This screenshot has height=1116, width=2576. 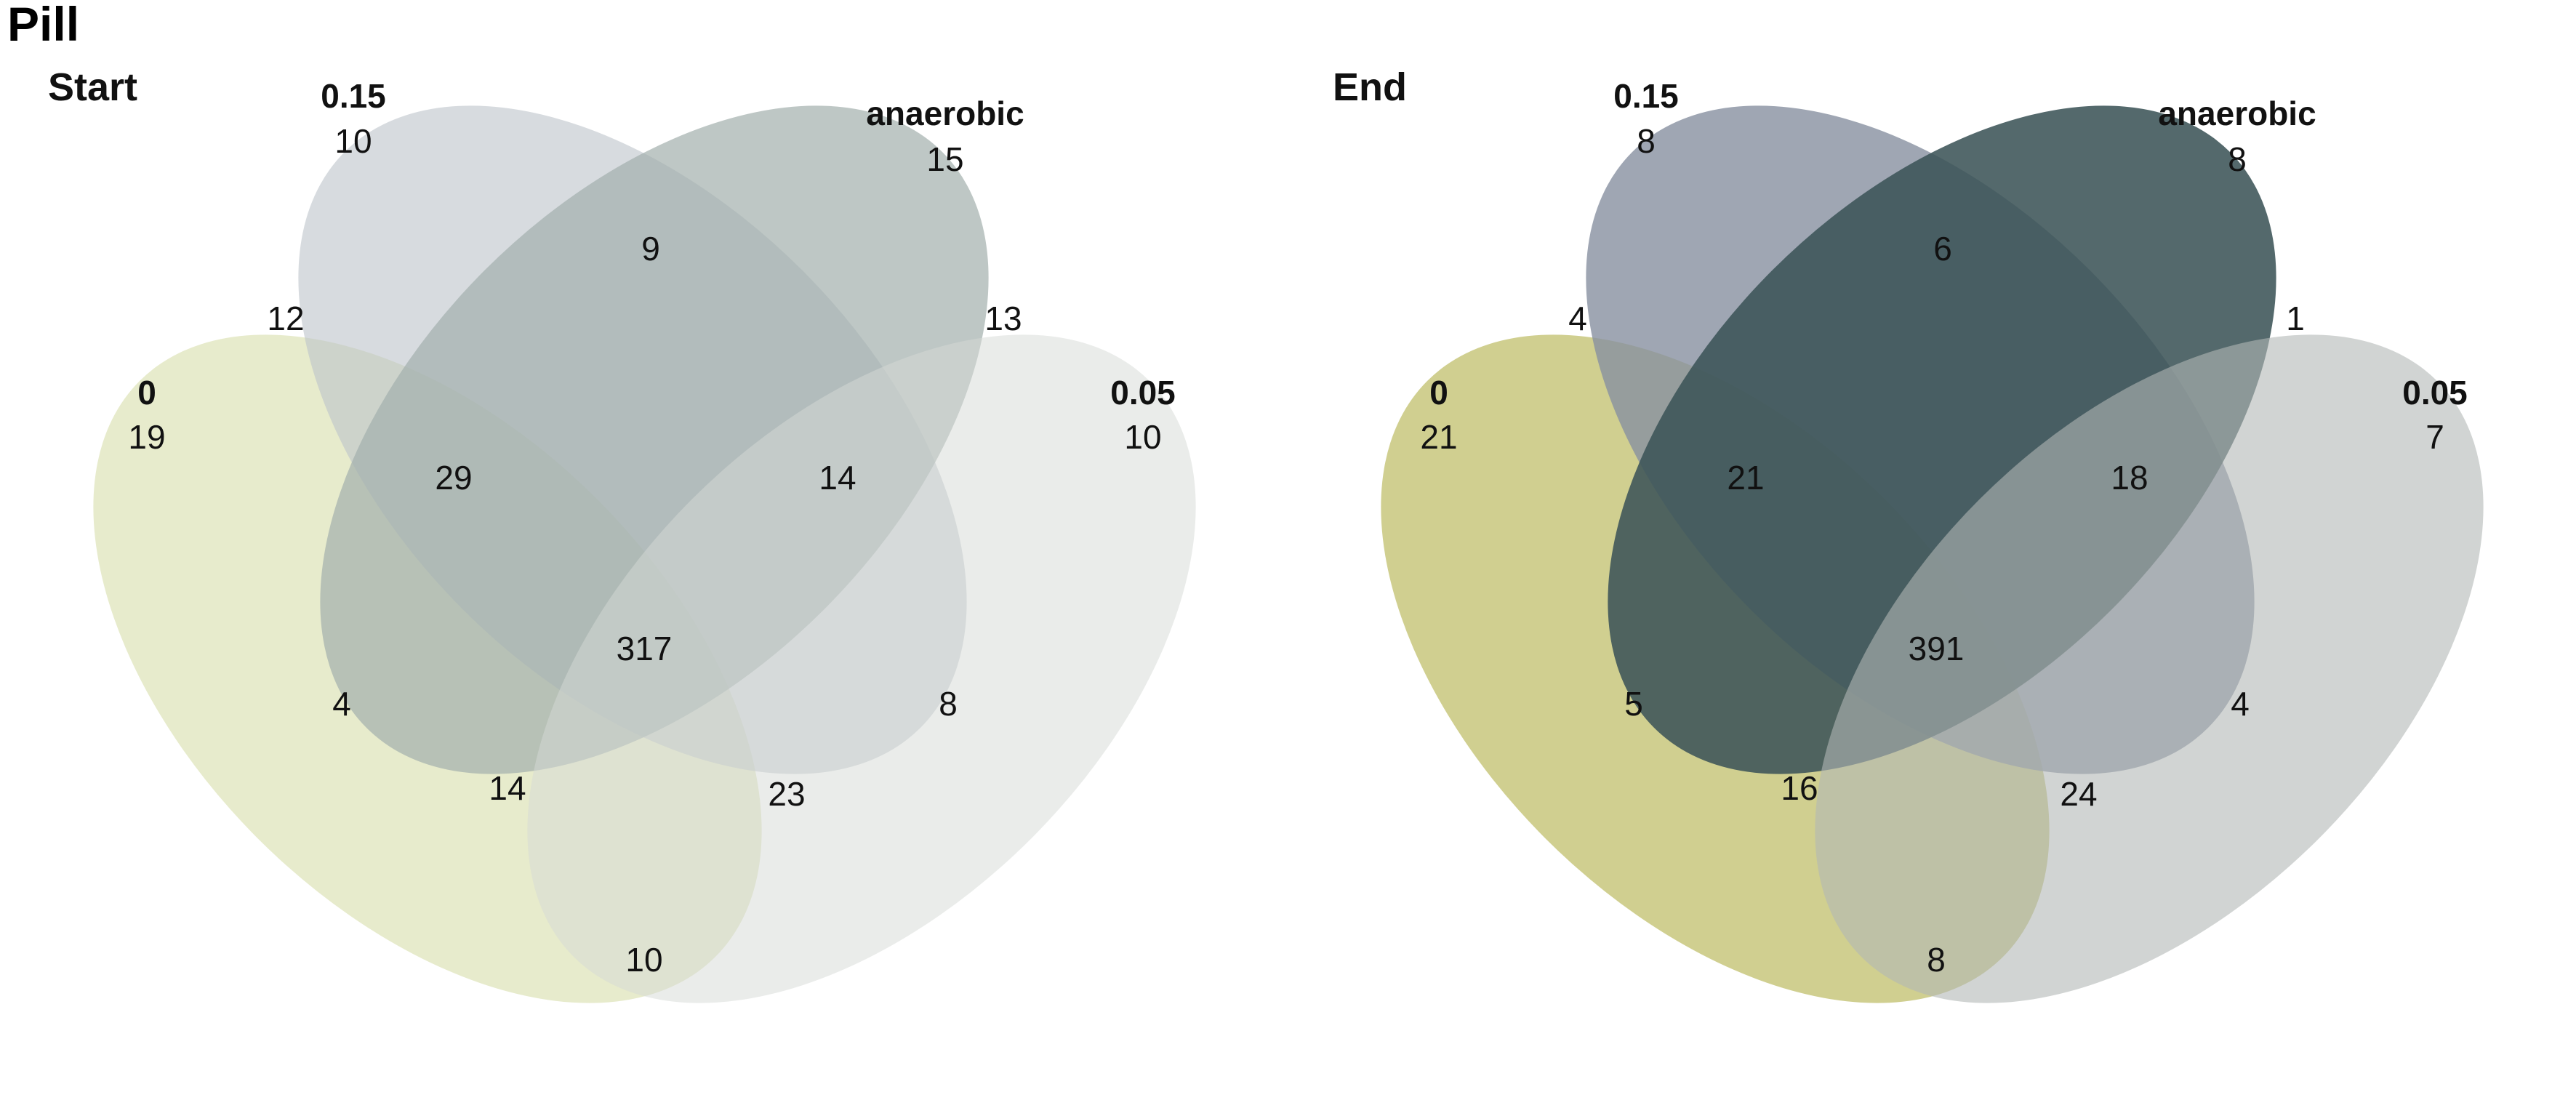 What do you see at coordinates (43, 25) in the screenshot?
I see `page-title: Pill` at bounding box center [43, 25].